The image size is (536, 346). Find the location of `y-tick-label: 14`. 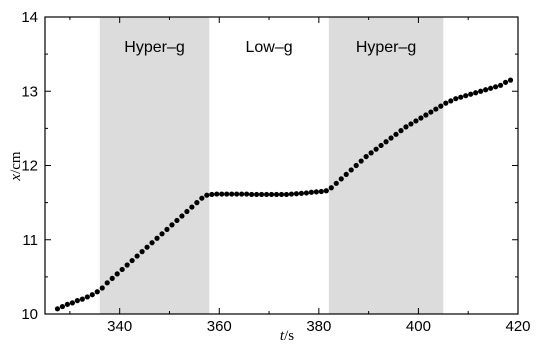

y-tick-label: 14 is located at coordinates (29, 17).